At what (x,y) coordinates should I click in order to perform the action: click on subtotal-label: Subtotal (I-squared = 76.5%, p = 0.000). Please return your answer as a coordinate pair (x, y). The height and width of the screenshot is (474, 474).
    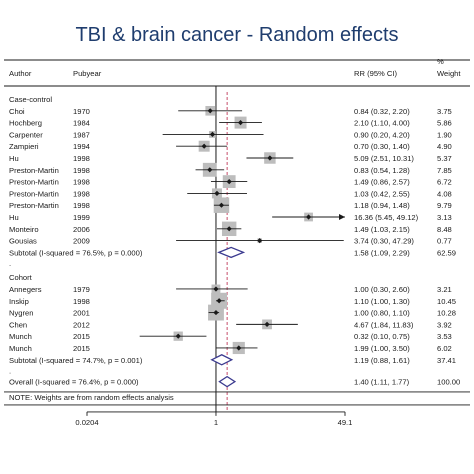
    Looking at the image, I should click on (76, 252).